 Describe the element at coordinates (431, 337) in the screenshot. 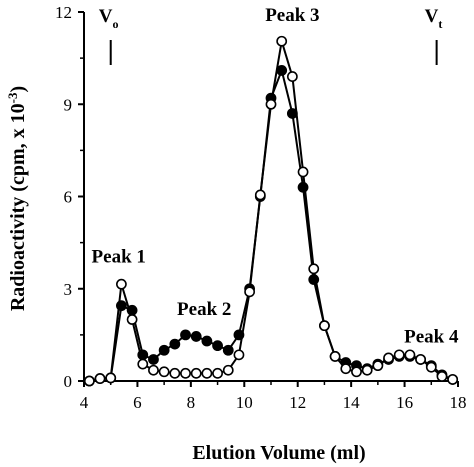

I see `peak-label: Peak 4` at that location.